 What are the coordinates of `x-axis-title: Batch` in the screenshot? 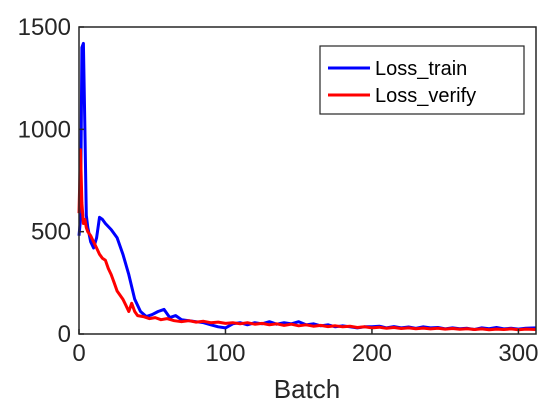 It's located at (307, 389).